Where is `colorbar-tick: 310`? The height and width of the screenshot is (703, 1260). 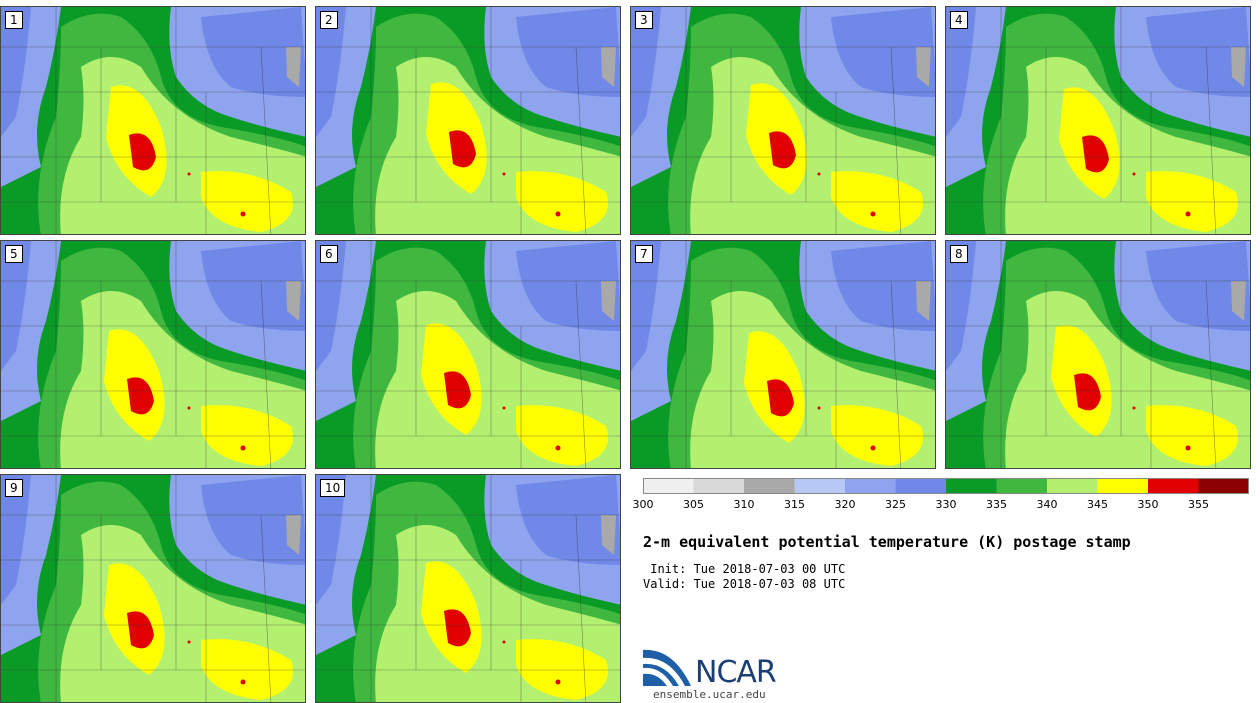 colorbar-tick: 310 is located at coordinates (744, 504).